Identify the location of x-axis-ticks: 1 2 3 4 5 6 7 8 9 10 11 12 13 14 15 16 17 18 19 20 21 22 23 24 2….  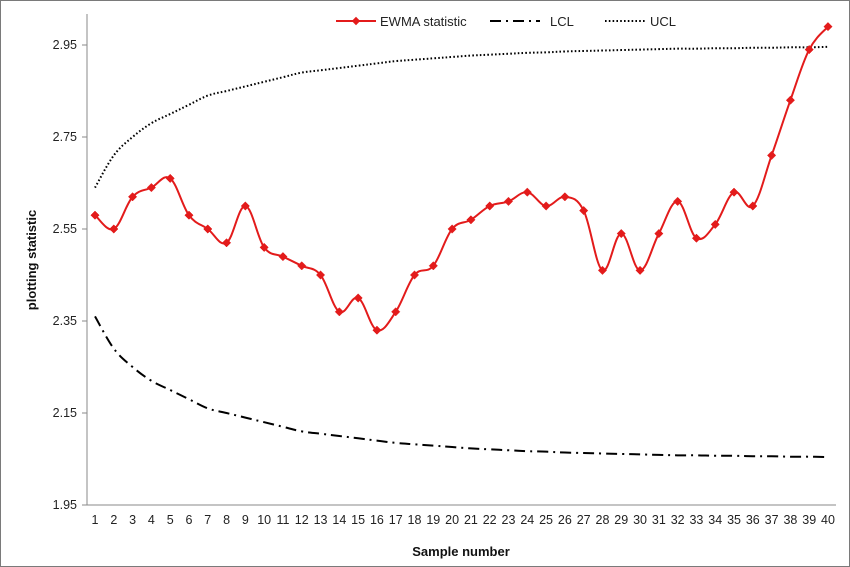
(463, 520).